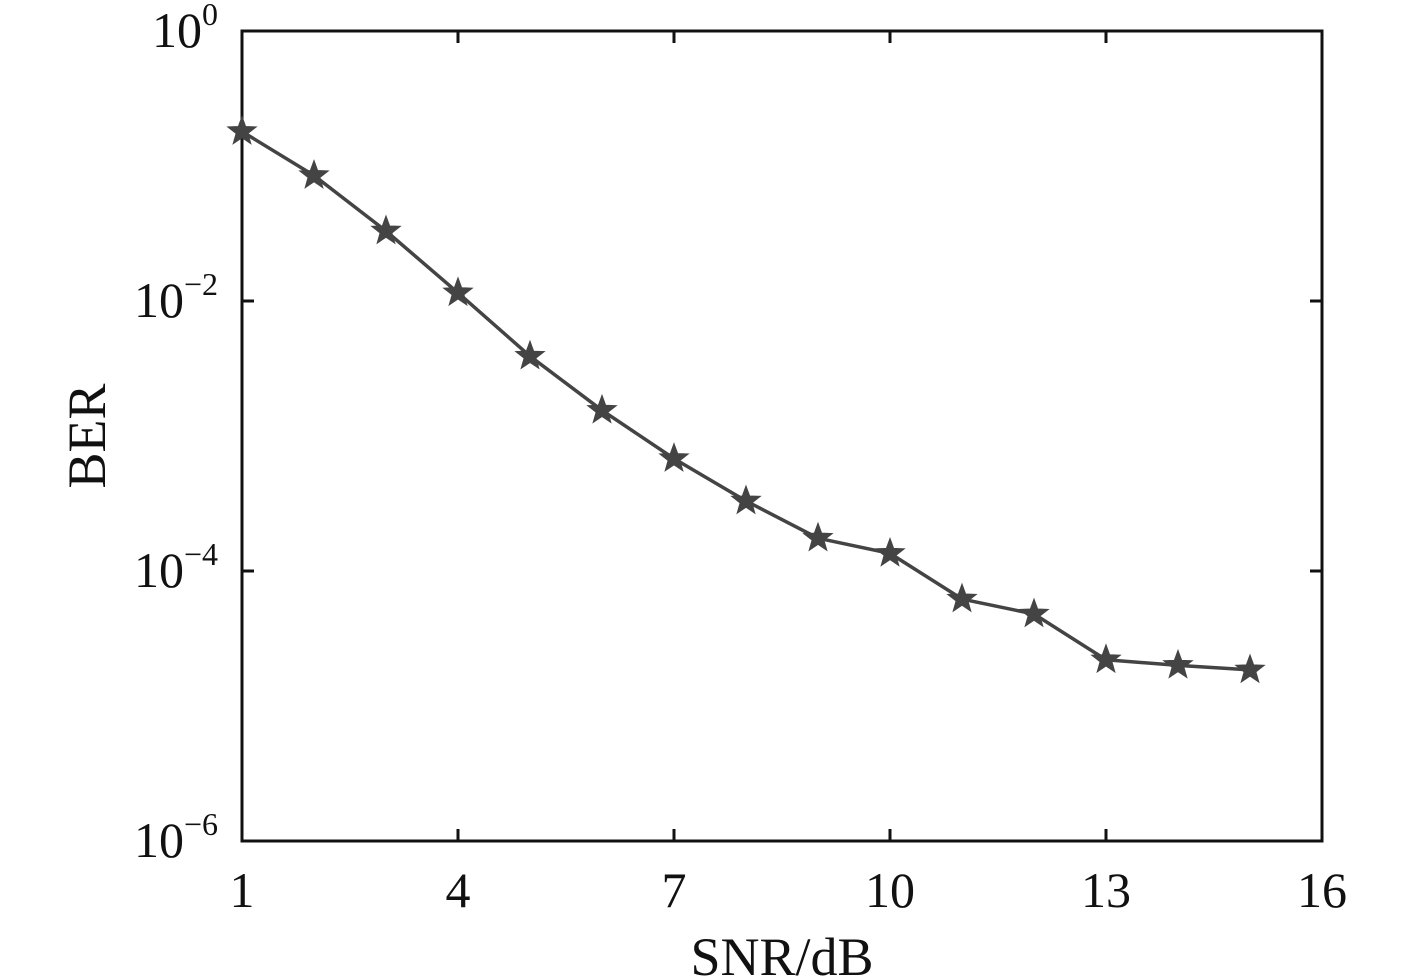 The height and width of the screenshot is (980, 1417). I want to click on y-tick-label: 10⁻⁴, so click(176, 567).